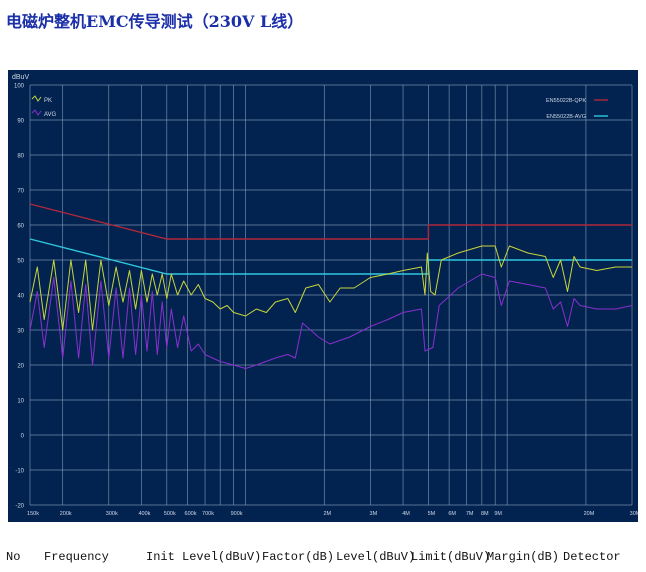 This screenshot has width=646, height=572. Describe the element at coordinates (208, 514) in the screenshot. I see `x-tick-label: 700k` at that location.